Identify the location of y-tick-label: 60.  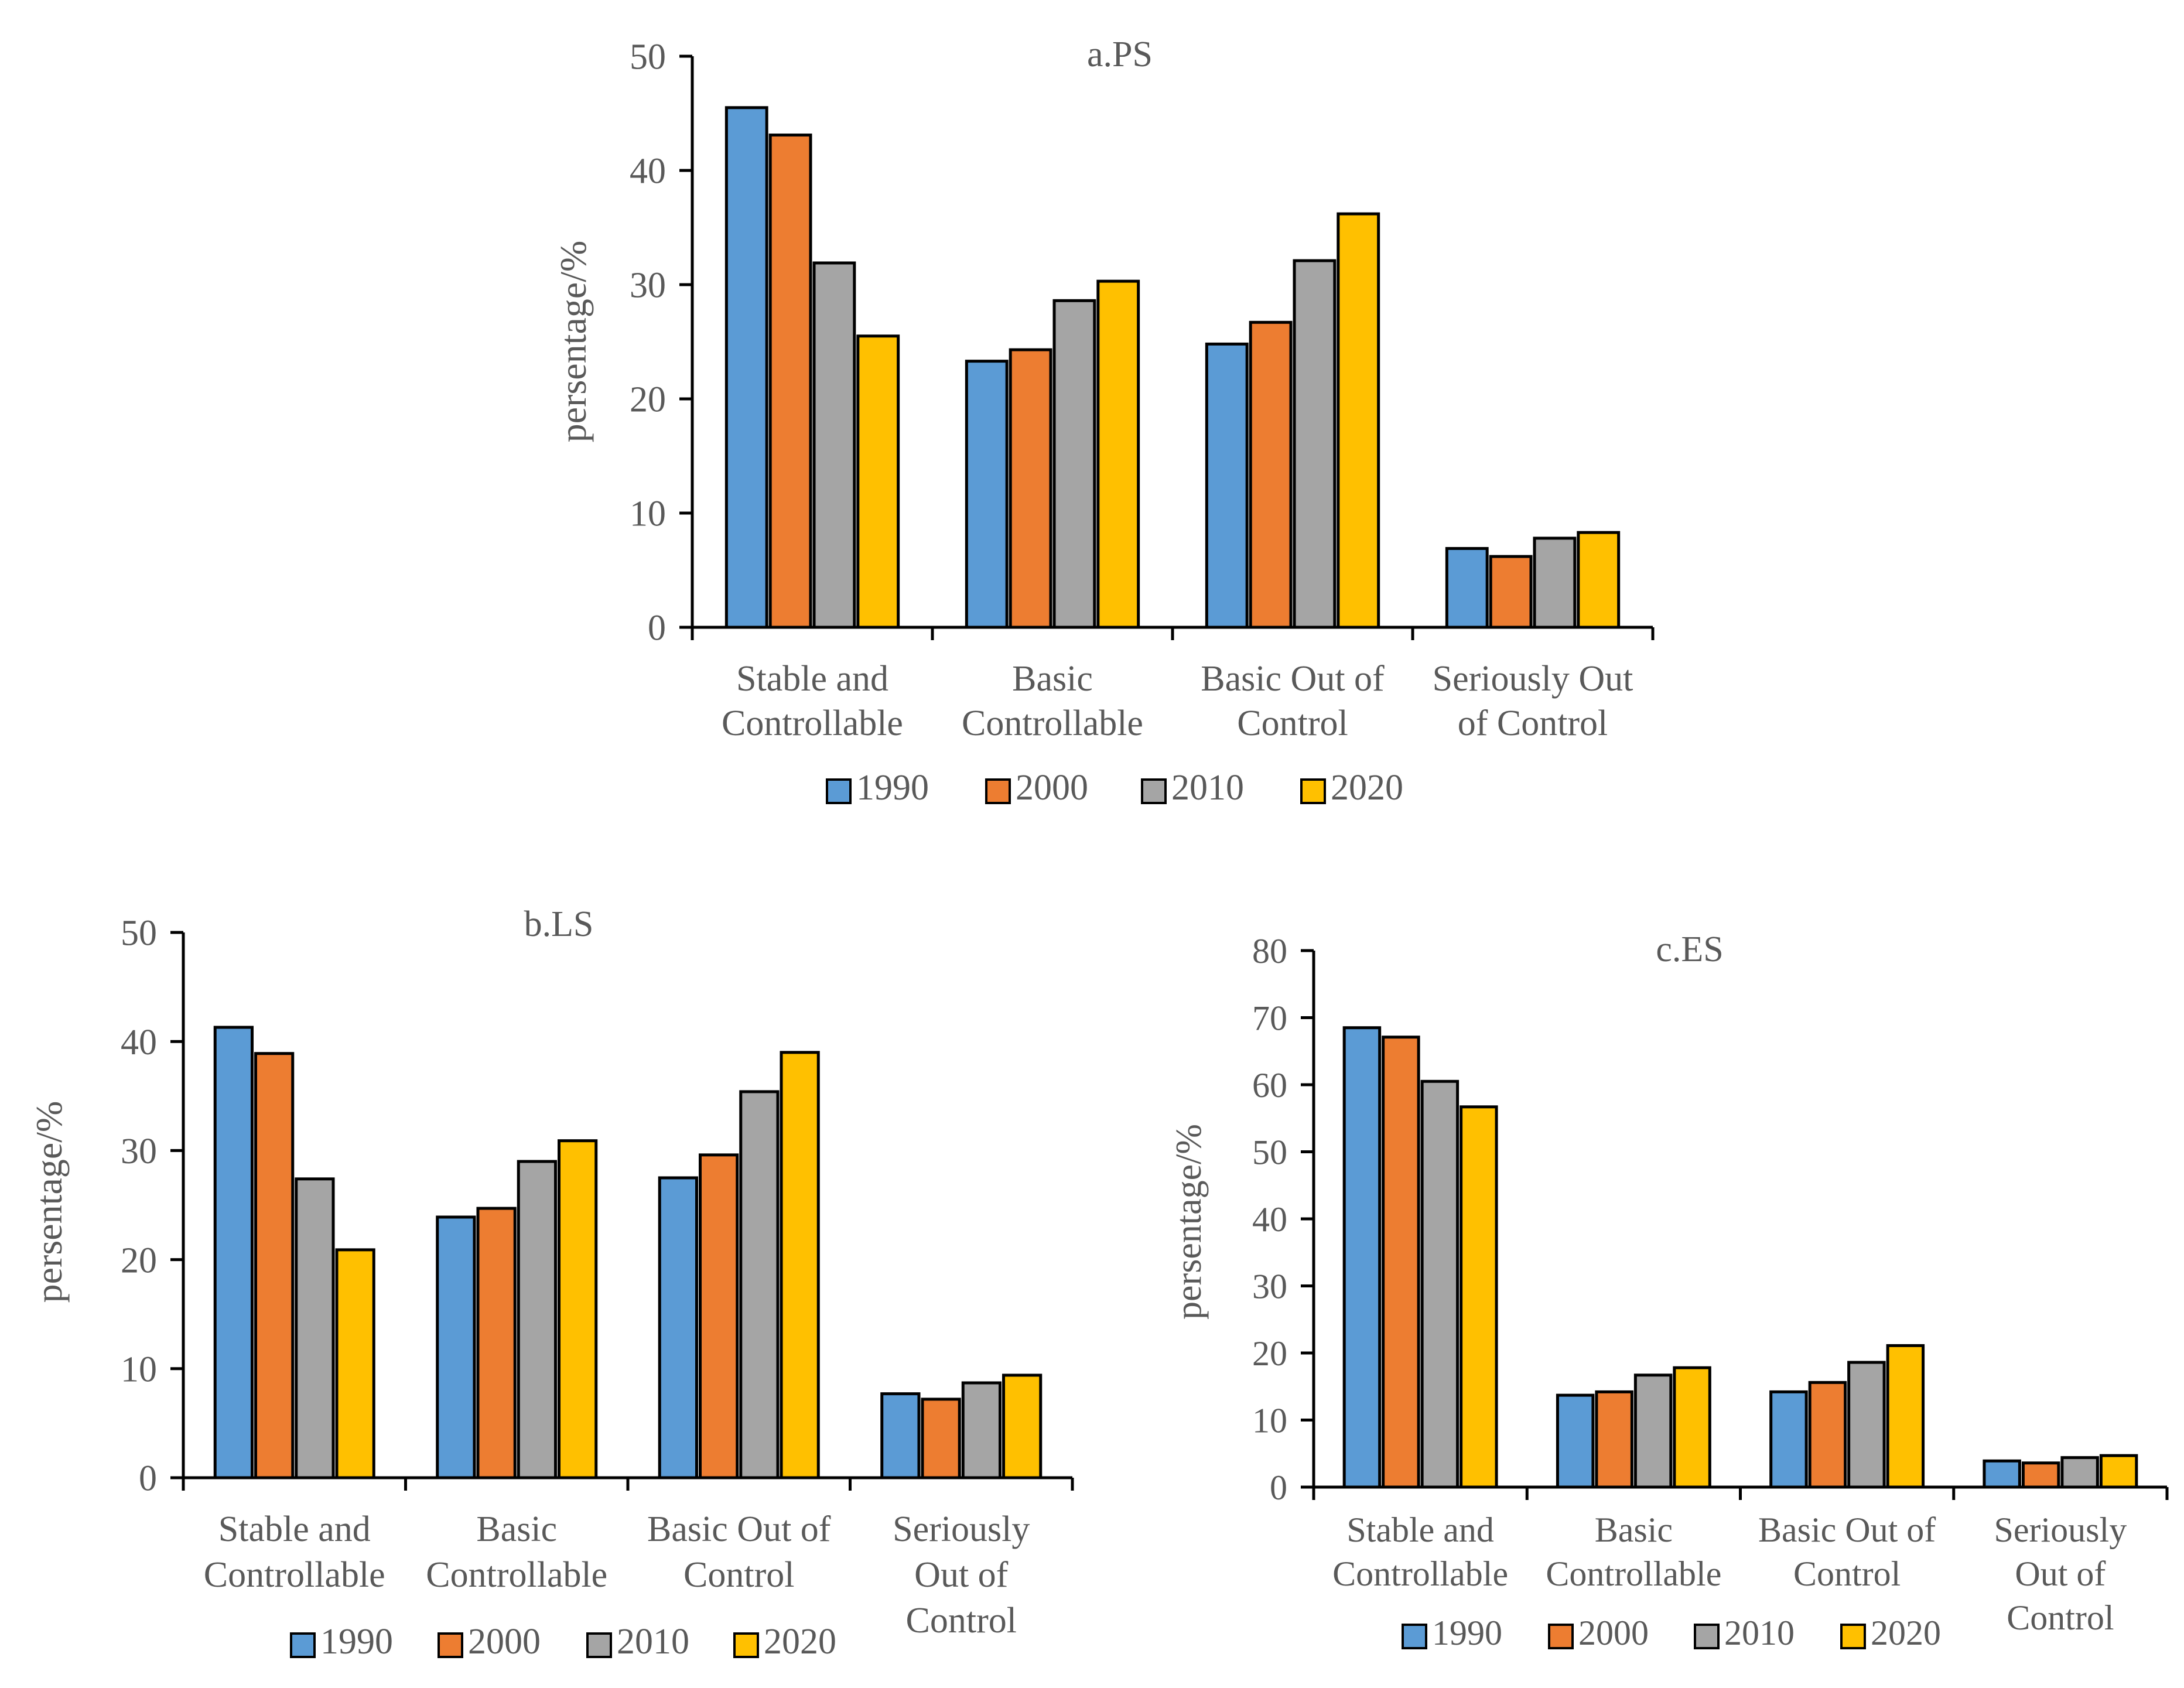
(1269, 1085).